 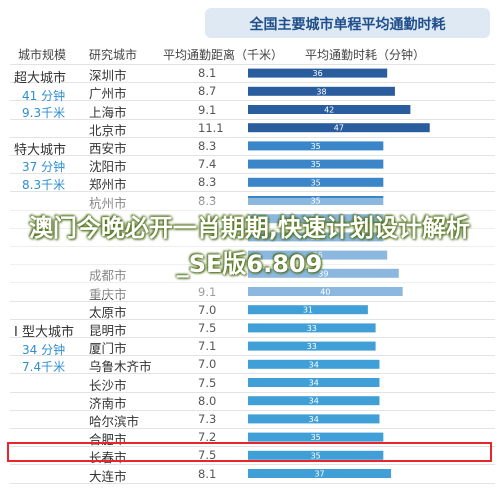 I want to click on city-name: 广州市, so click(x=108, y=94).